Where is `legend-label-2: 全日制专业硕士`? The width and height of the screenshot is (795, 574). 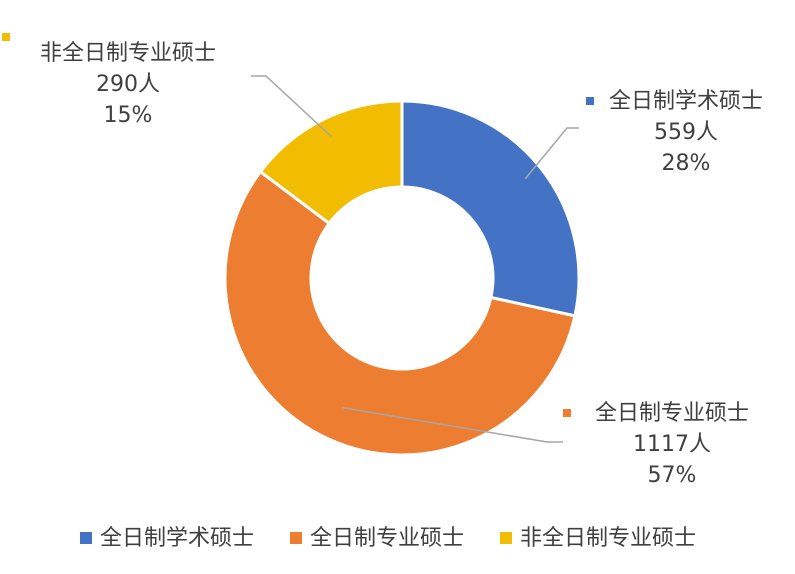
legend-label-2: 全日制专业硕士 is located at coordinates (387, 538).